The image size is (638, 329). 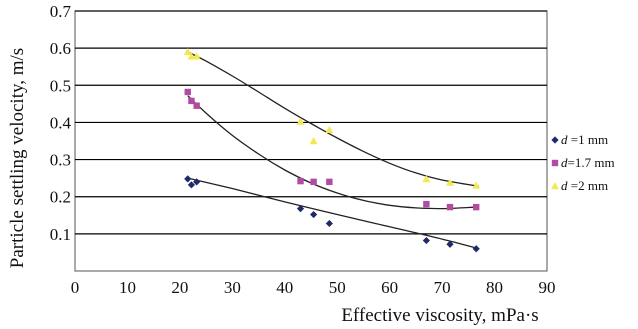 I want to click on y-tick-label: 0.5, so click(x=60, y=85).